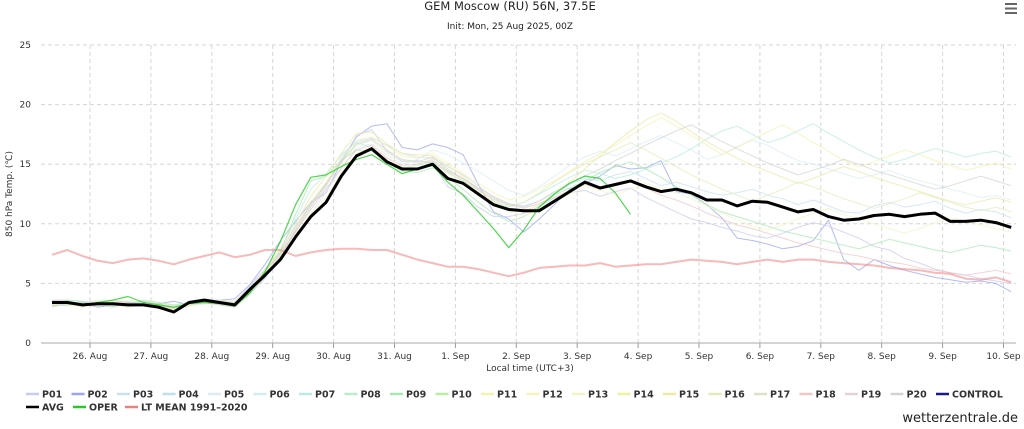 The height and width of the screenshot is (429, 1024). Describe the element at coordinates (104, 408) in the screenshot. I see `legend-label: OPER` at that location.